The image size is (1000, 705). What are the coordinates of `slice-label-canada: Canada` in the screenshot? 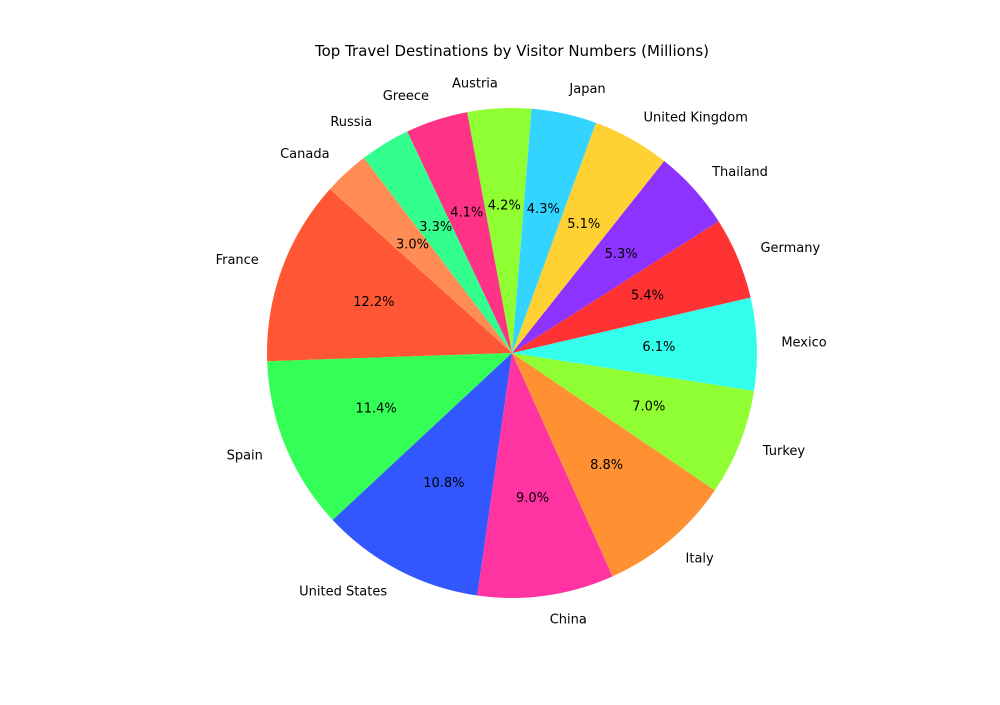 It's located at (304, 154).